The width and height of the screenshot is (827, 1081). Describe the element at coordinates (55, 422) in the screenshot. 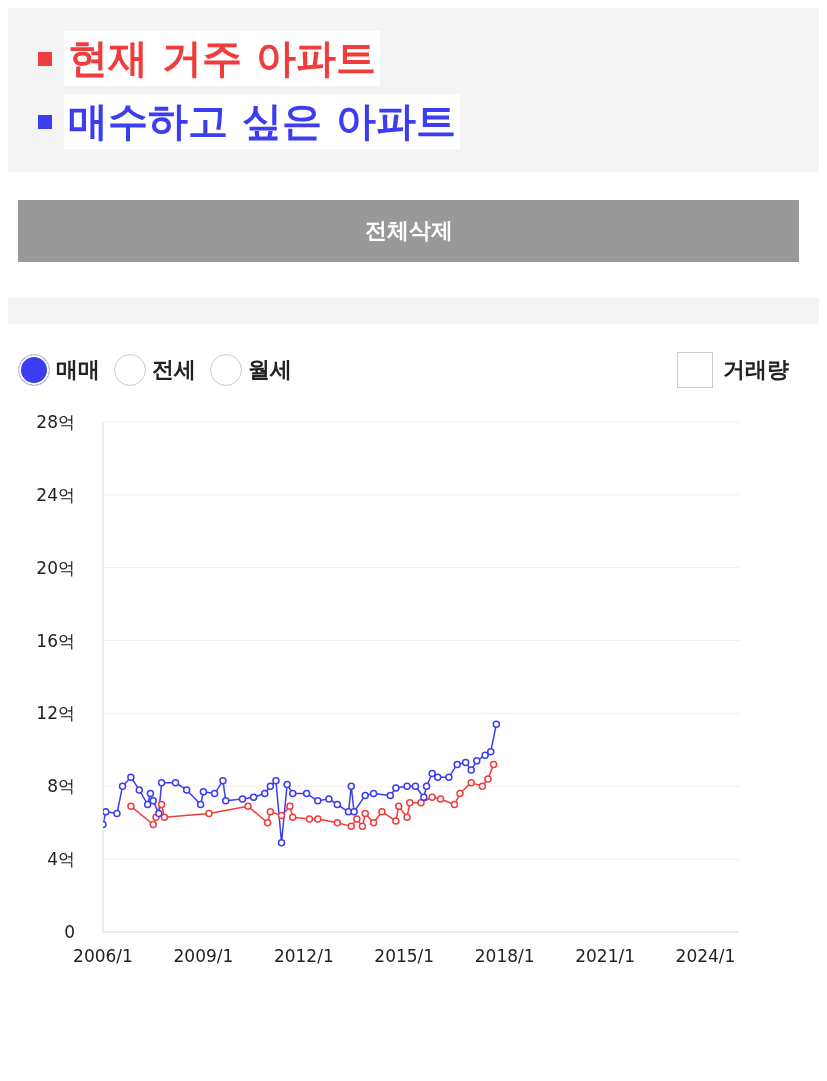

I see `y-tick-label: 28억` at that location.